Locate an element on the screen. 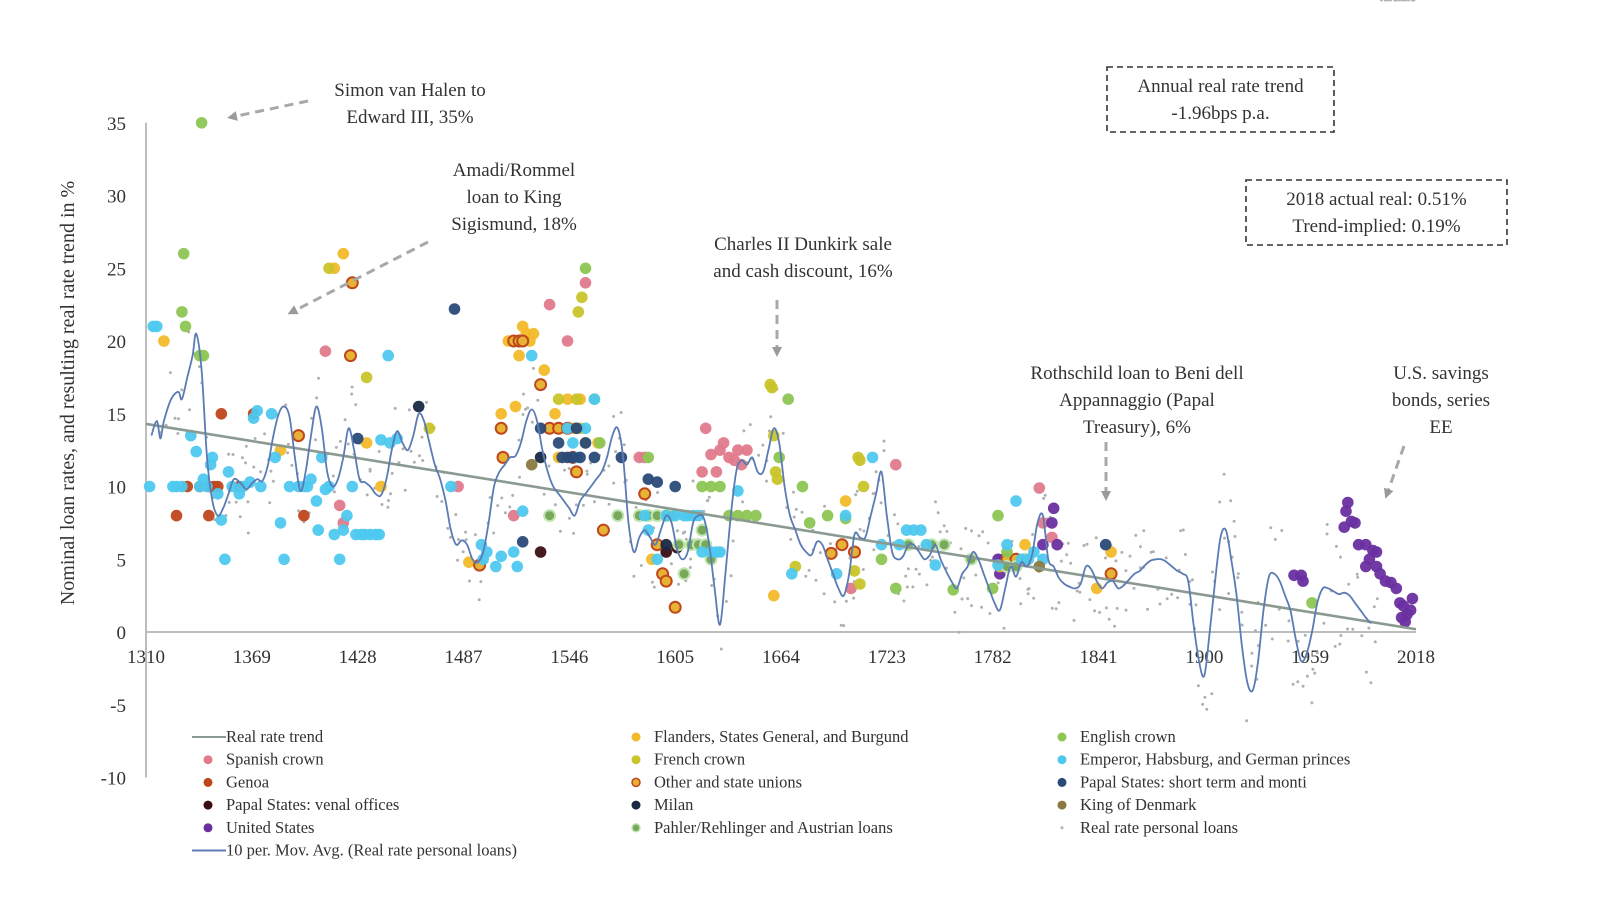 Image resolution: width=1598 pixels, height=898 pixels. x-tick-label: 1605 is located at coordinates (675, 657).